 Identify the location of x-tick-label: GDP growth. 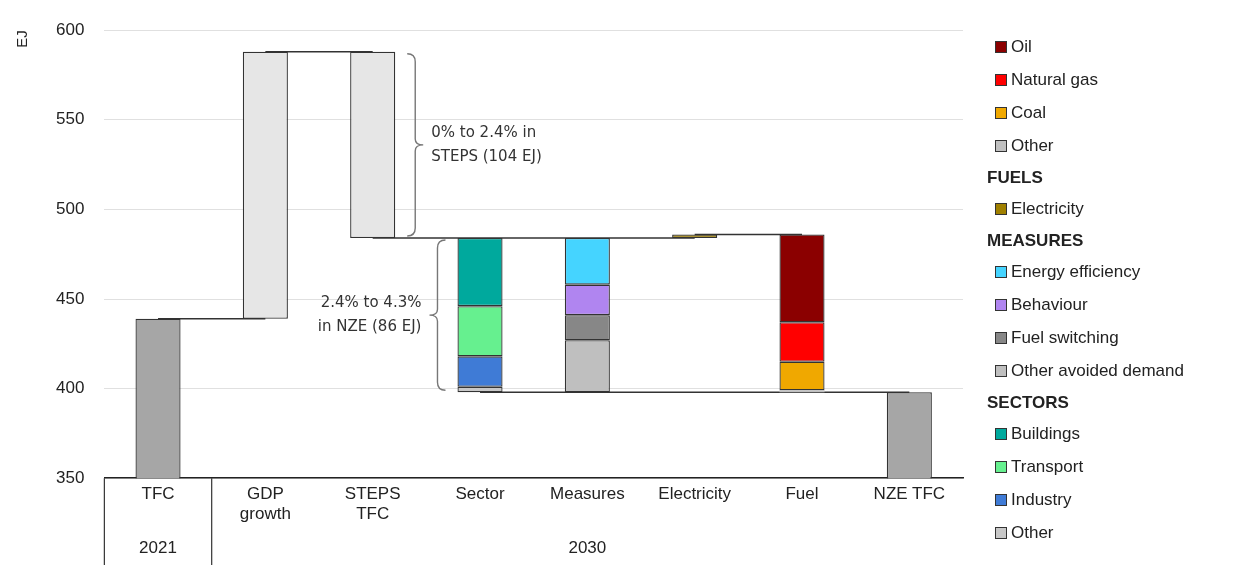
(265, 504).